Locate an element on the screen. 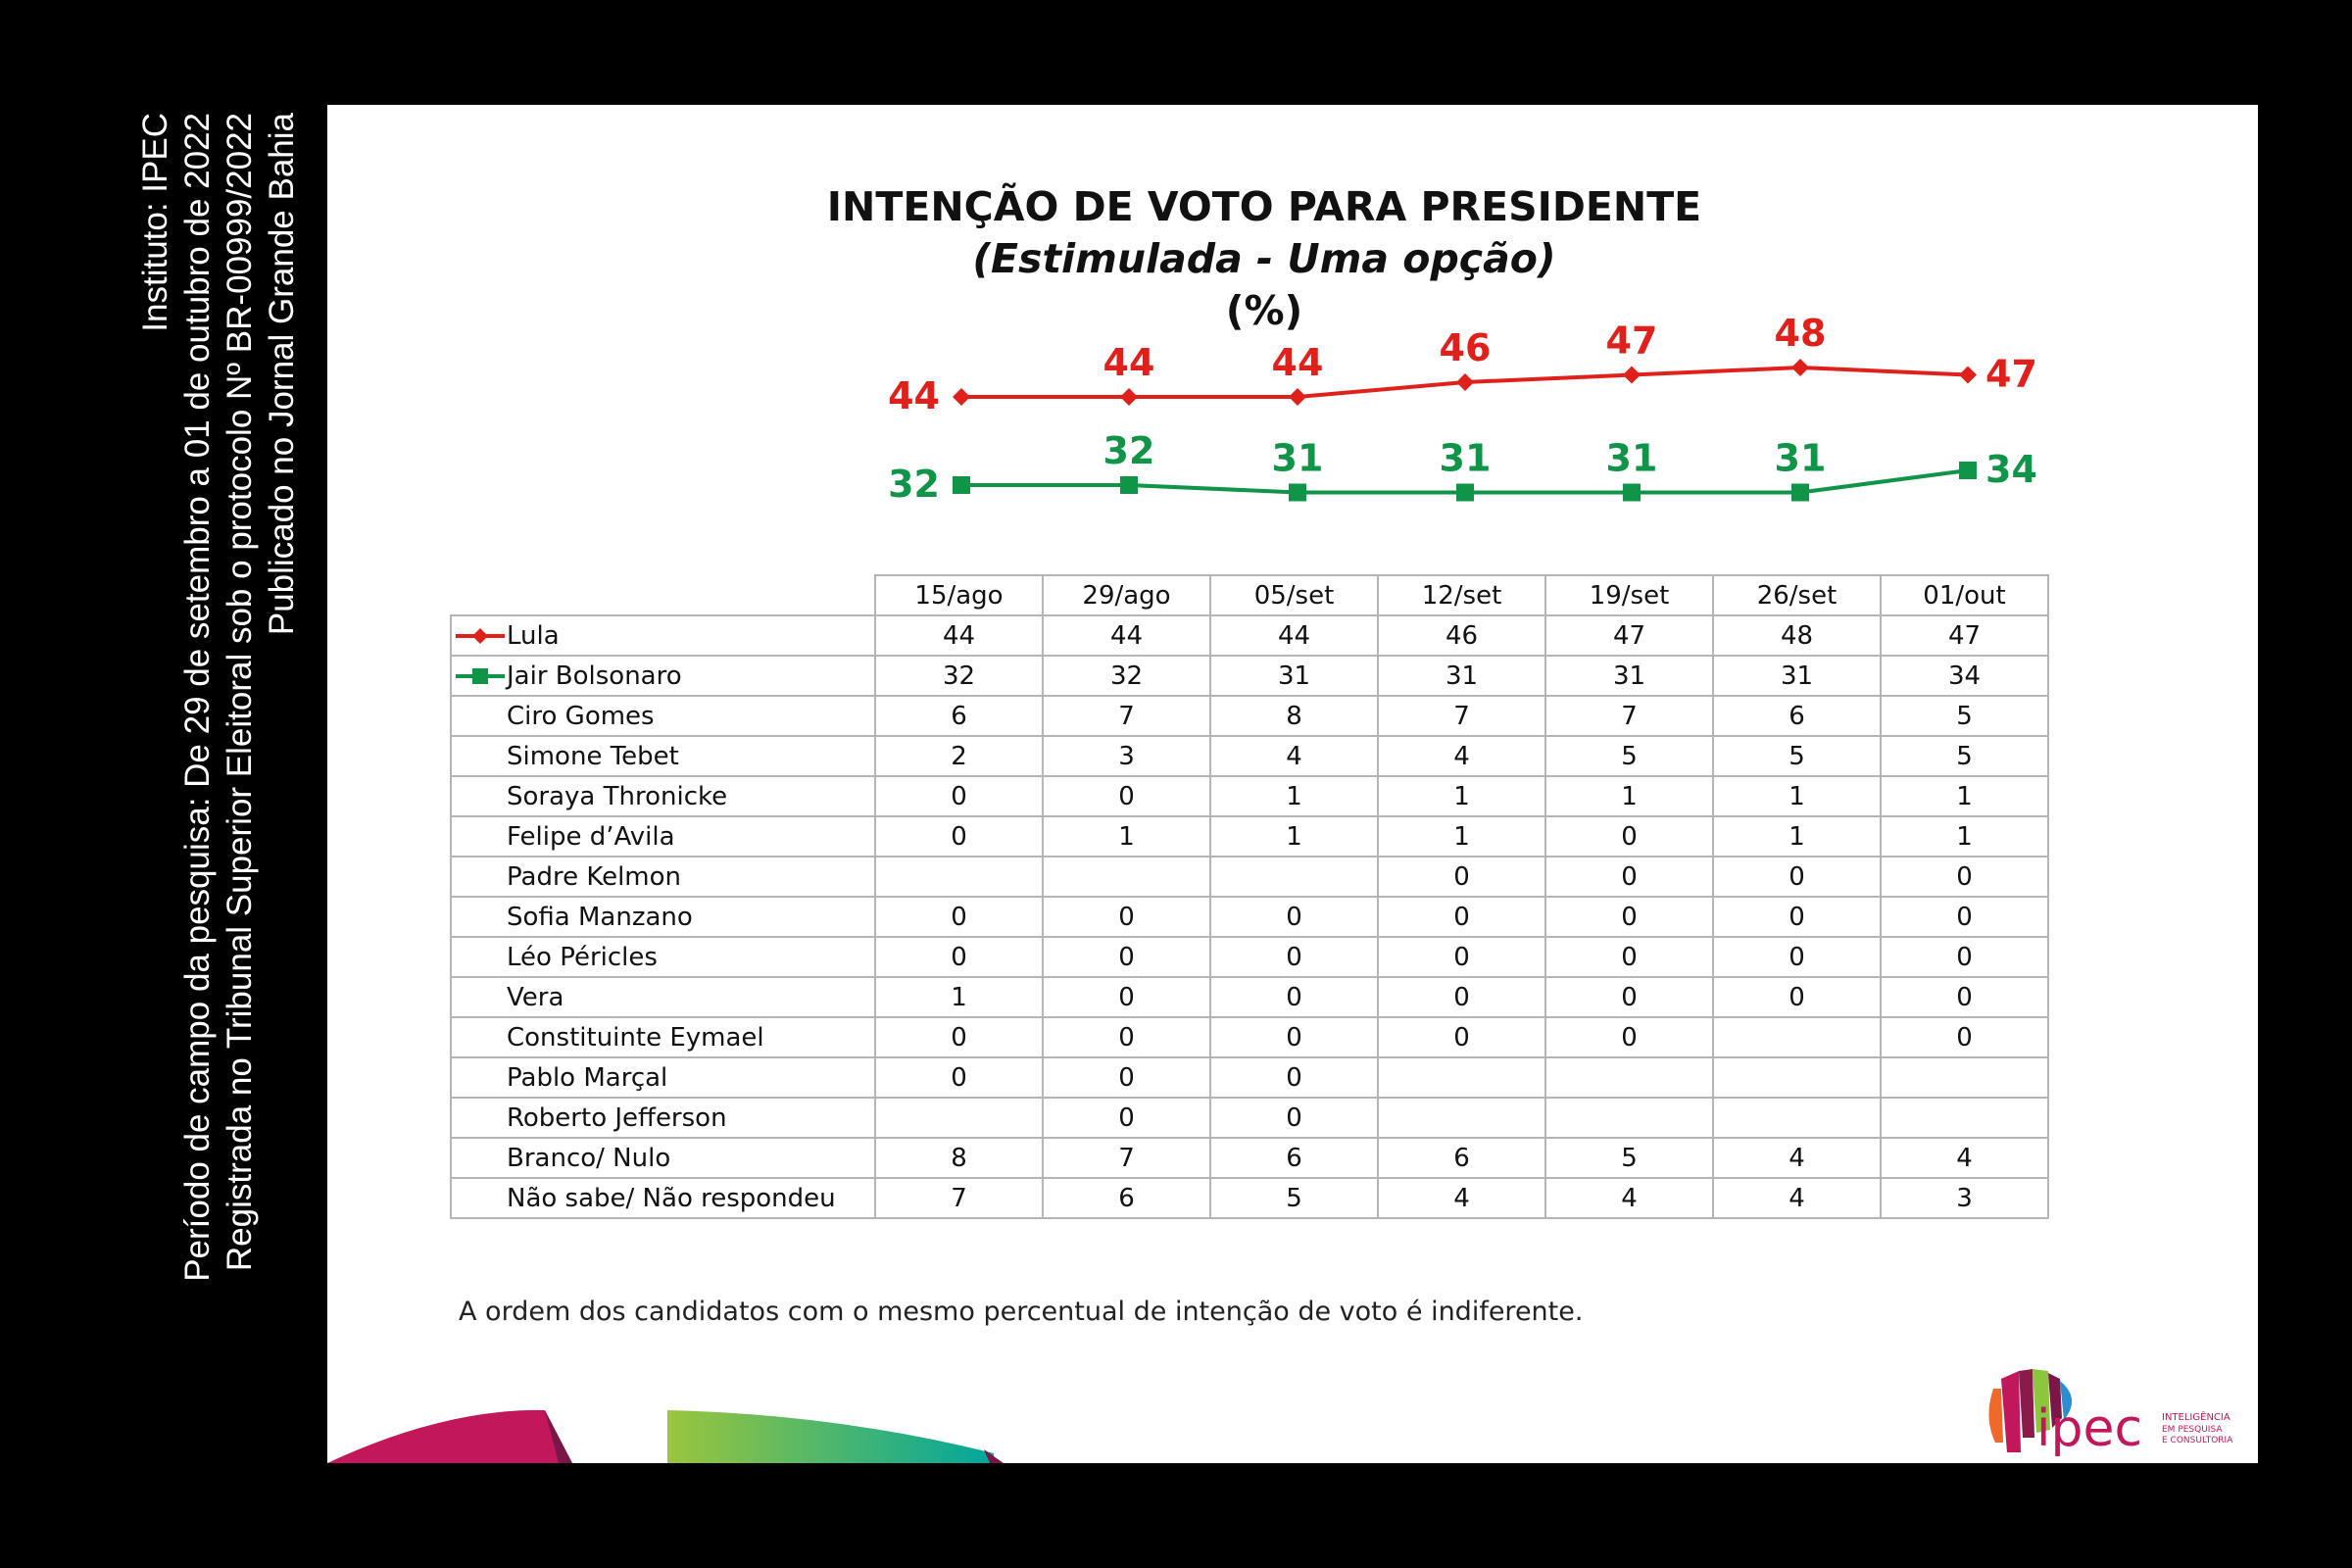  row-label: Felipe d’Avila is located at coordinates (663, 836).